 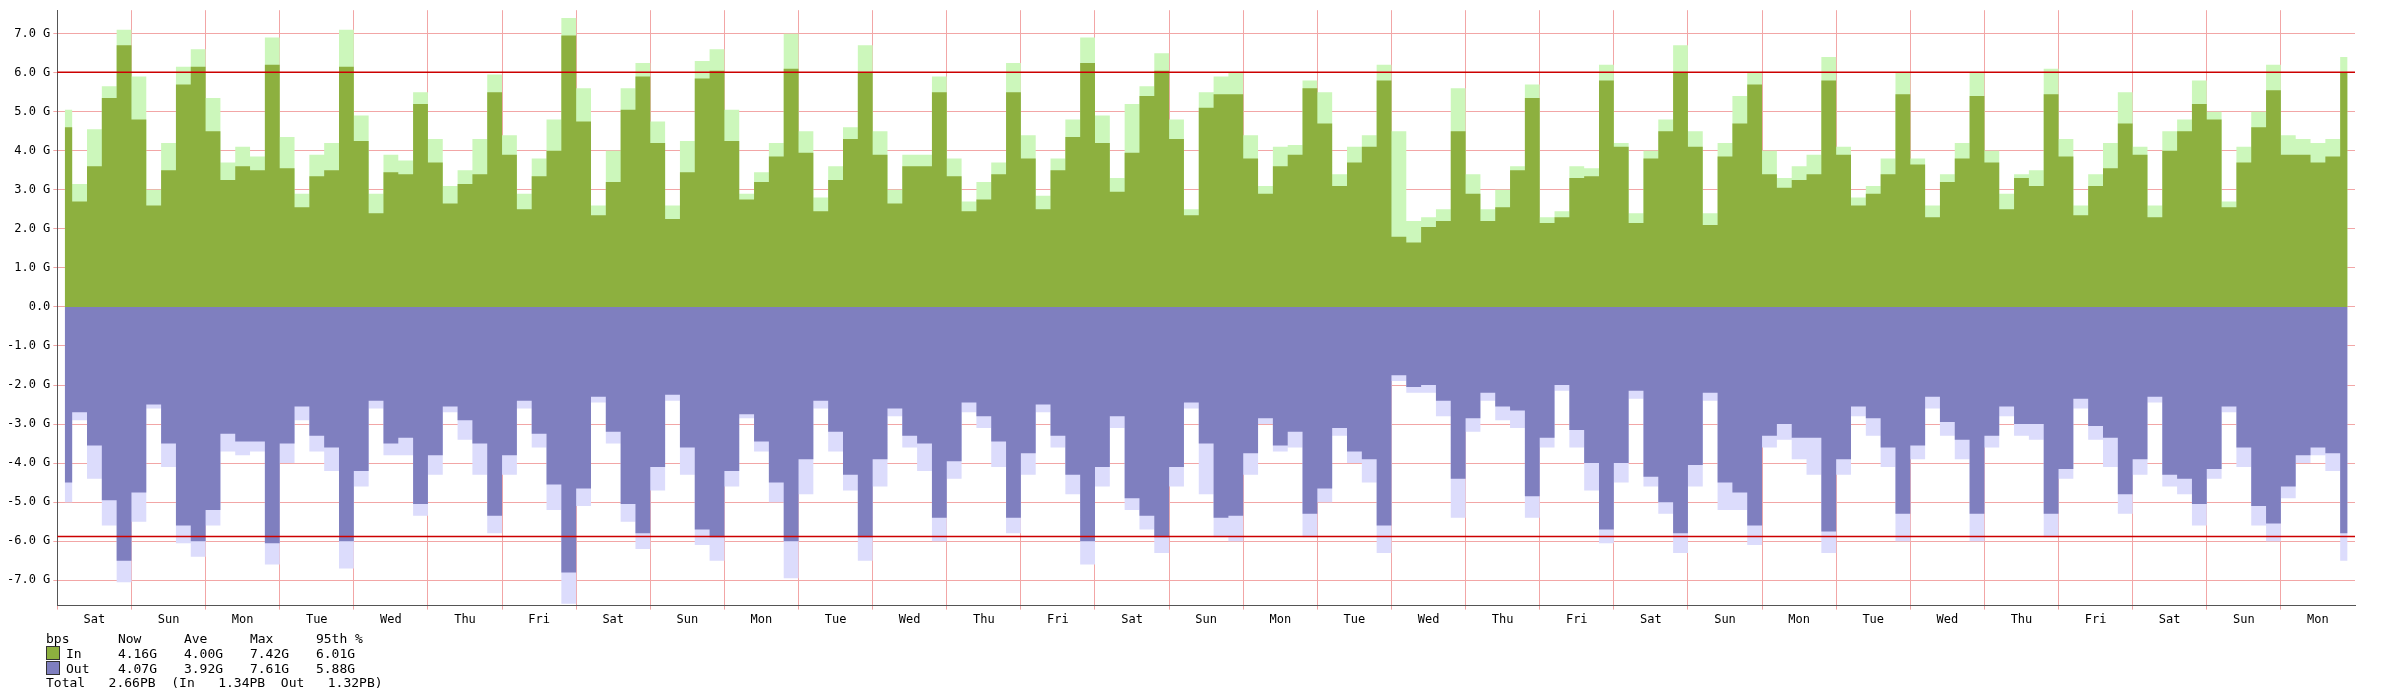 What do you see at coordinates (32, 149) in the screenshot?
I see `y-tick-label: 4.0 G` at bounding box center [32, 149].